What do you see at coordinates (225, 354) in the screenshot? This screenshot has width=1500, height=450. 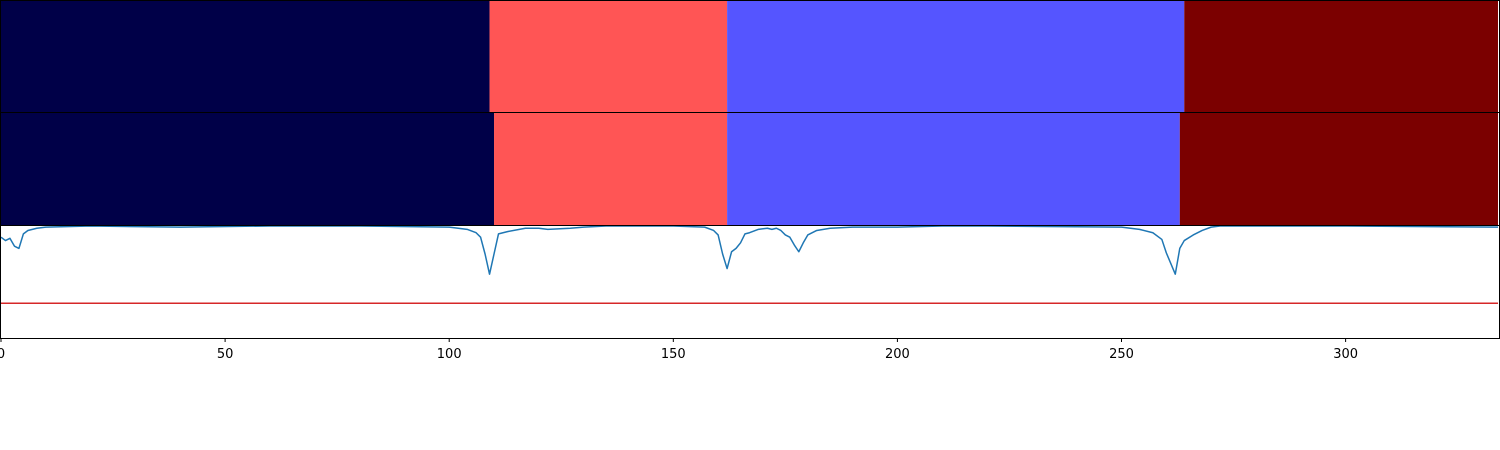 I see `x-tick-label-50: 50` at bounding box center [225, 354].